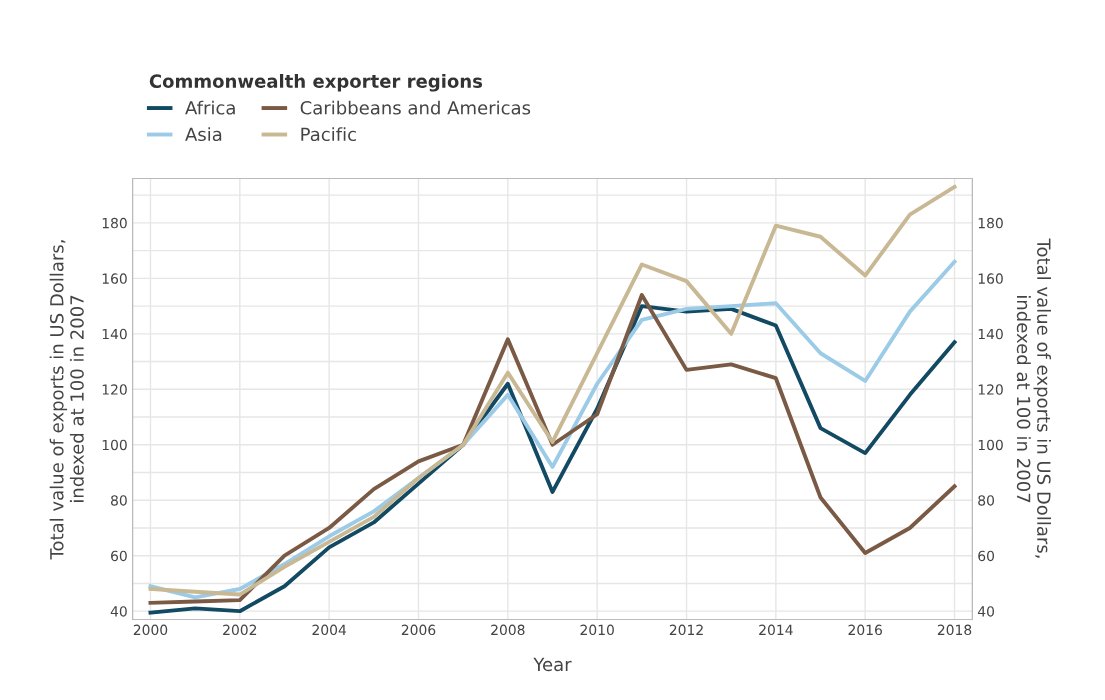  I want to click on y2-tick-label: 80, so click(986, 500).